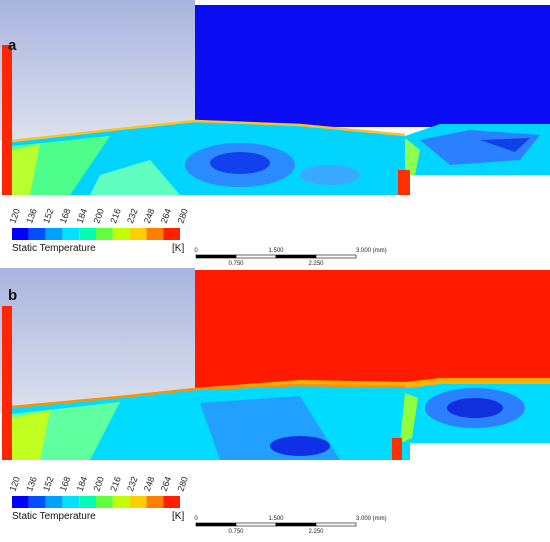  What do you see at coordinates (12, 295) in the screenshot?
I see `panel-label: b` at bounding box center [12, 295].